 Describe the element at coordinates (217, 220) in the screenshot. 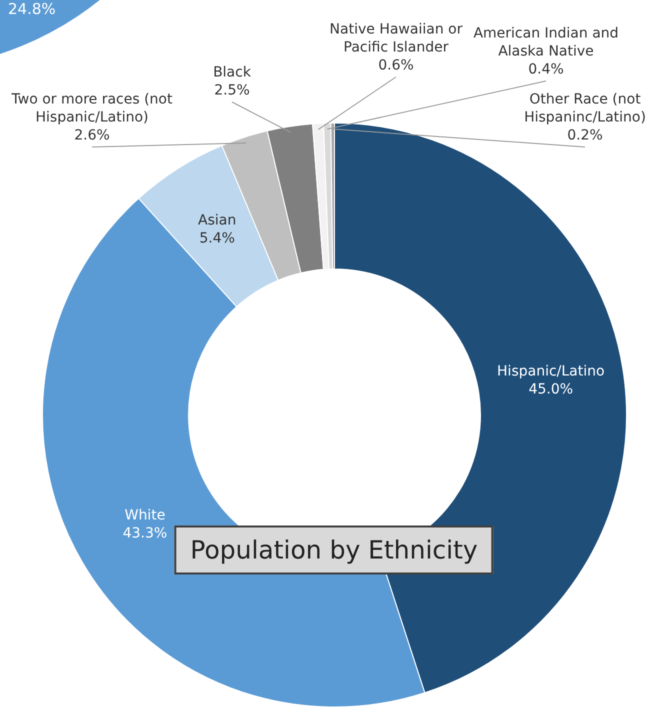

I see `slice-label: Asian` at that location.